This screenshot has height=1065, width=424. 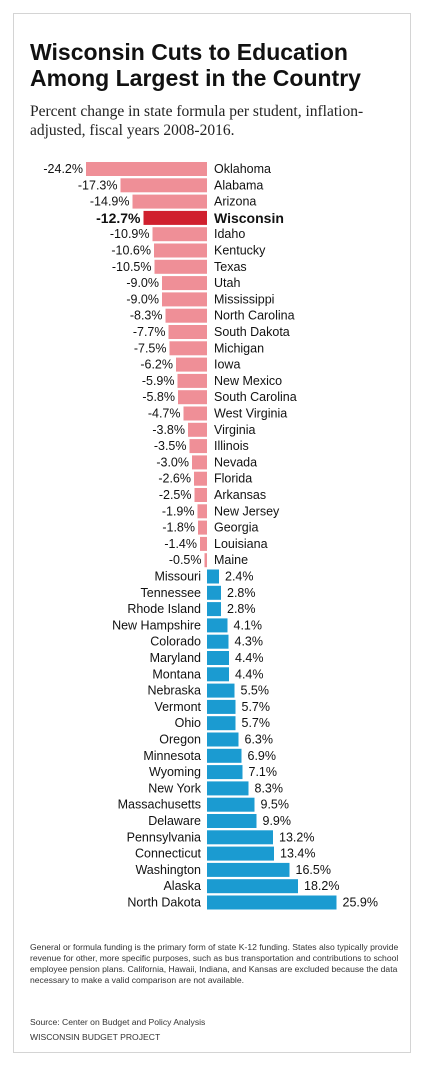 I want to click on value-label-south-carolina: -5.8%, so click(x=158, y=397).